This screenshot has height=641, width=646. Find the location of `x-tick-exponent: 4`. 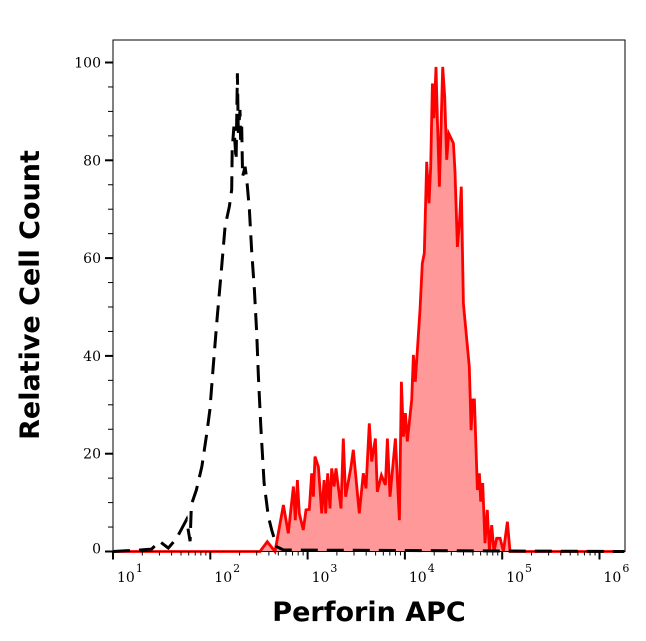

x-tick-exponent: 4 is located at coordinates (431, 568).